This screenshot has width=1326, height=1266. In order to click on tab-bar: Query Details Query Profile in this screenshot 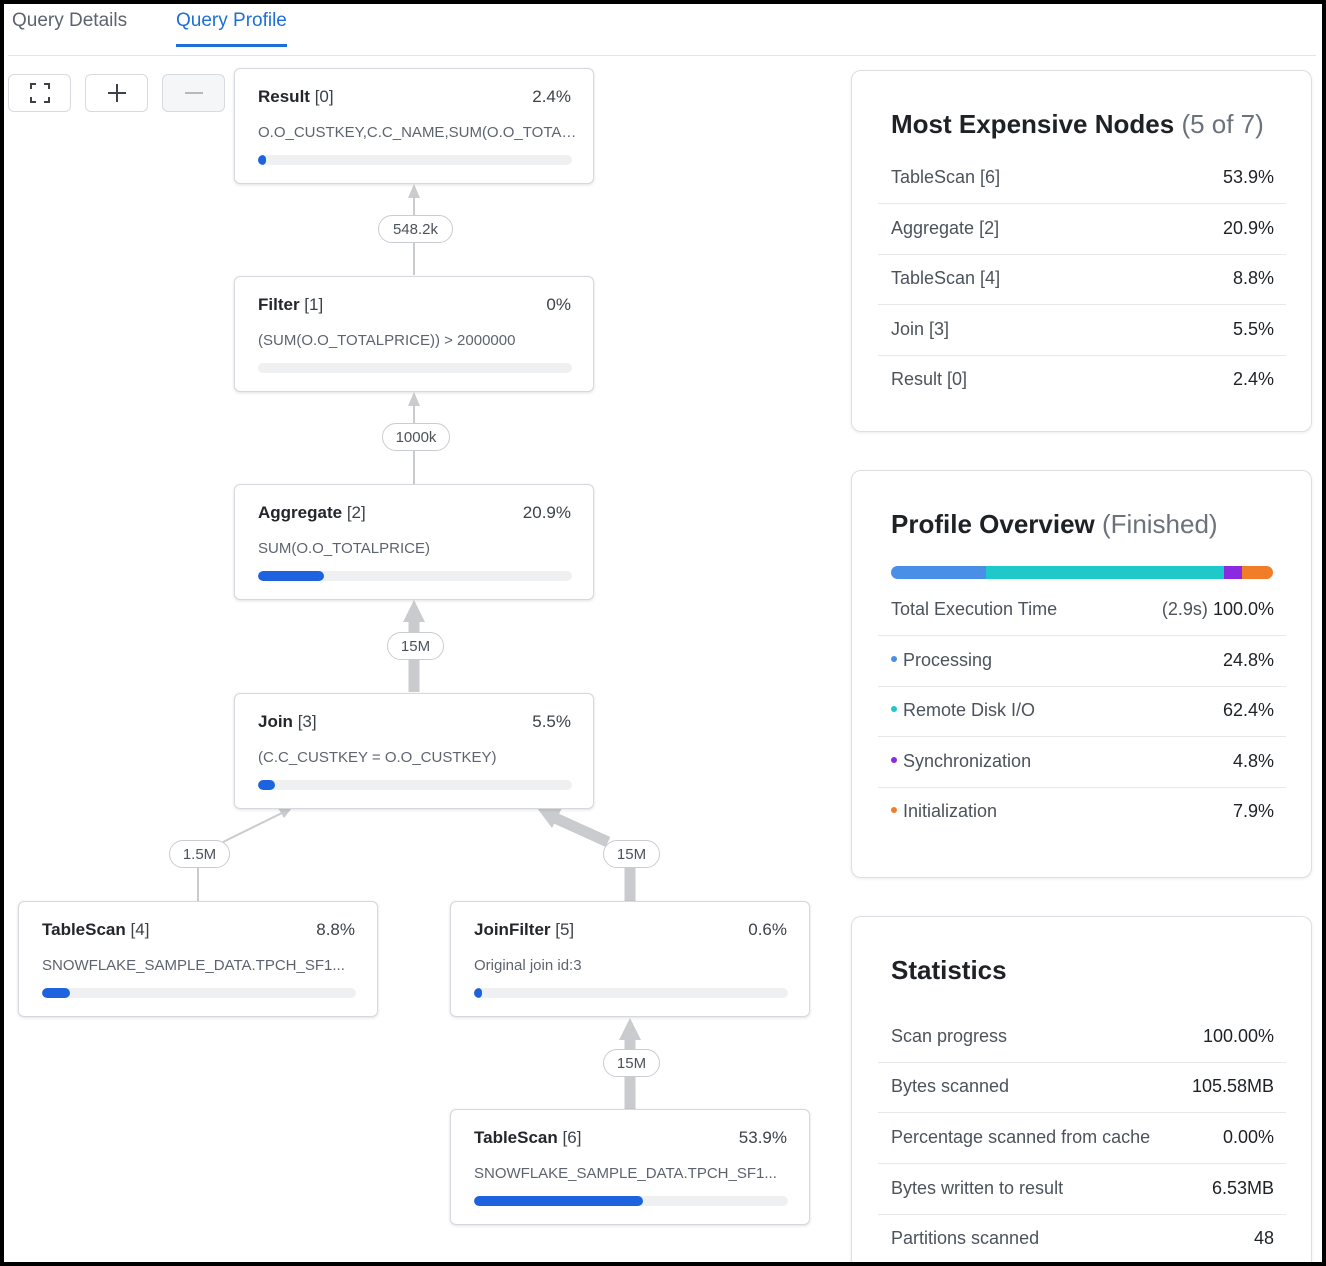, I will do `click(662, 32)`.